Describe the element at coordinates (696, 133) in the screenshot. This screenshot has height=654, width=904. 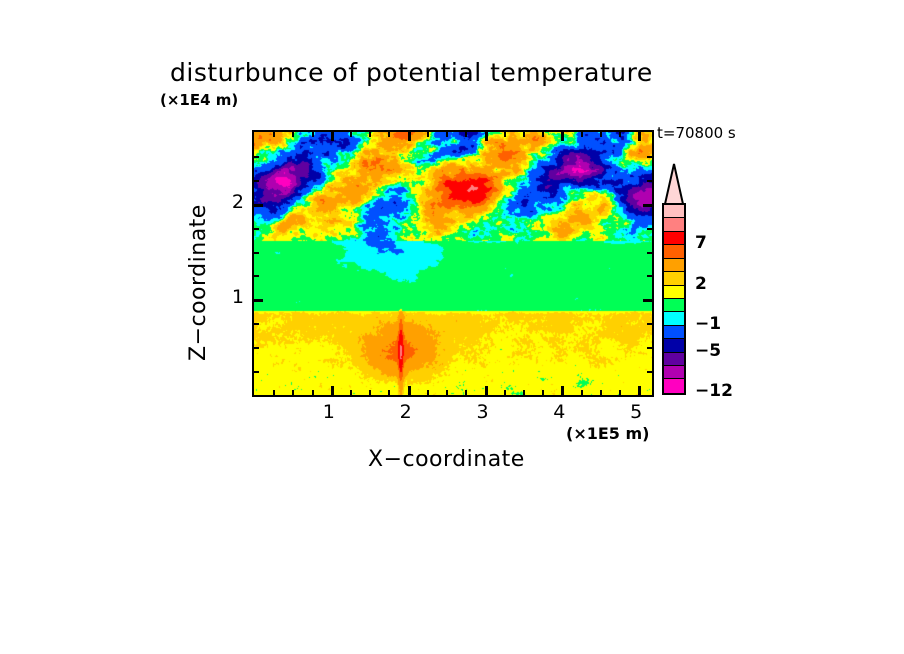
I see `time-annotation: t=70800 s` at that location.